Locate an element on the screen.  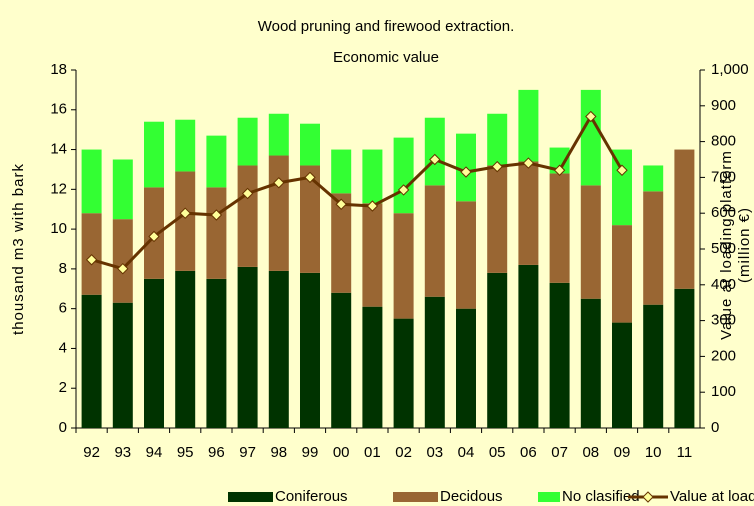
y2-tick-label: 900 is located at coordinates (723, 105).